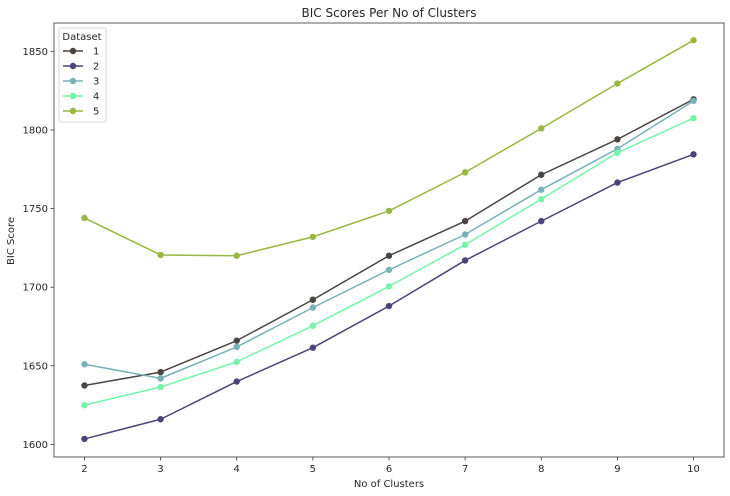  Describe the element at coordinates (35, 445) in the screenshot. I see `y-tick-label: 1600` at that location.